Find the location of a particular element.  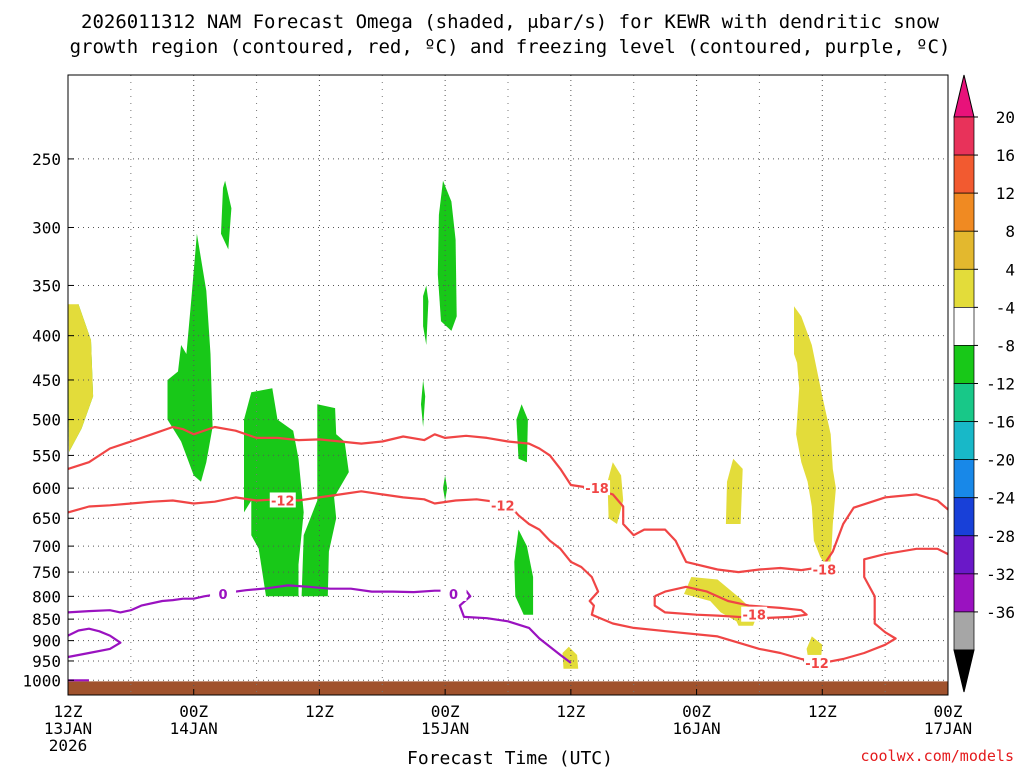

contour-label-1: -12 is located at coordinates (503, 506).